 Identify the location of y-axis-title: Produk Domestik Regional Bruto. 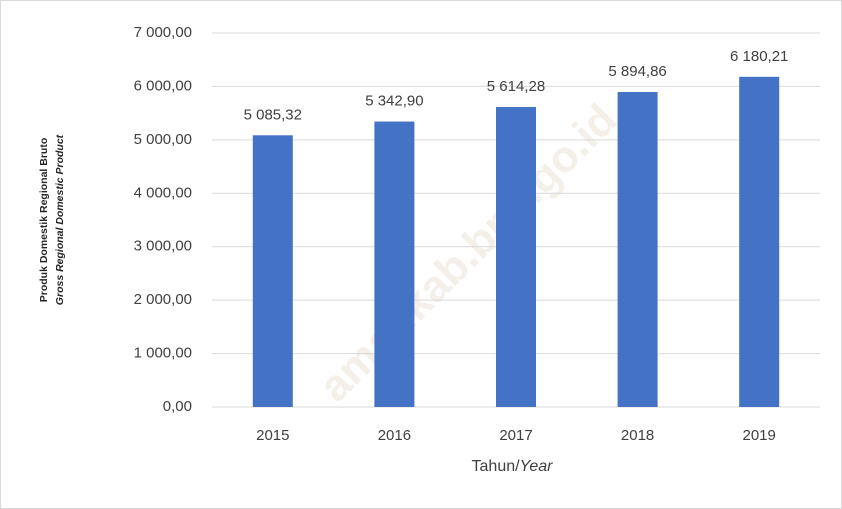
(44, 220).